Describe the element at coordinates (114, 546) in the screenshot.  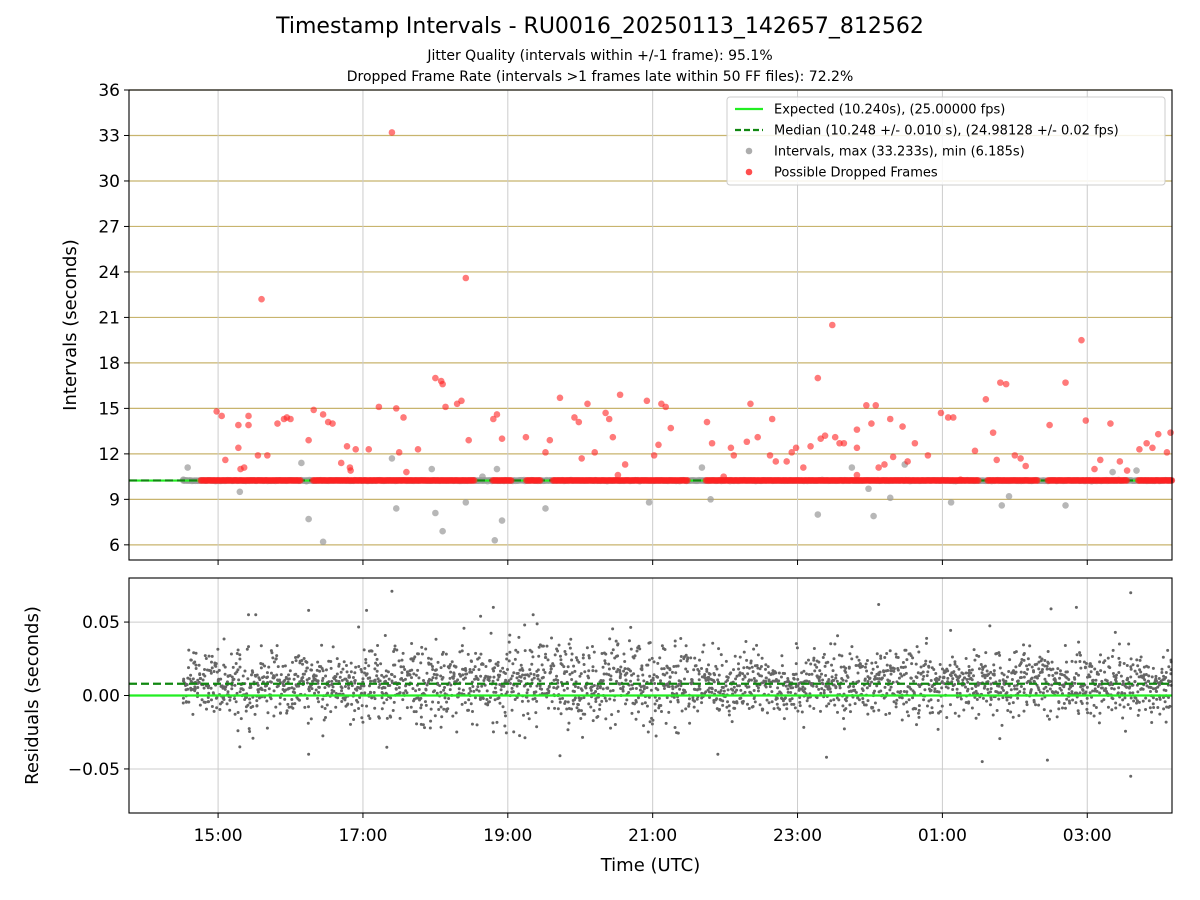
I see `interval-y-tick-label: 6` at that location.